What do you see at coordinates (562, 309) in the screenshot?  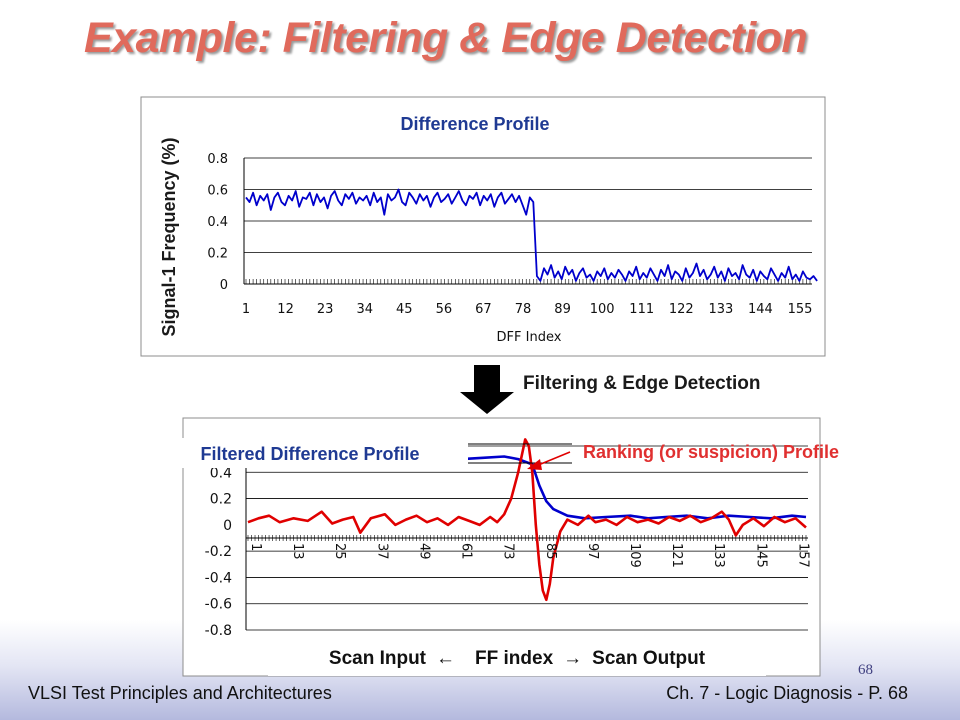 I see `top-x-tick-label-8: 89` at bounding box center [562, 309].